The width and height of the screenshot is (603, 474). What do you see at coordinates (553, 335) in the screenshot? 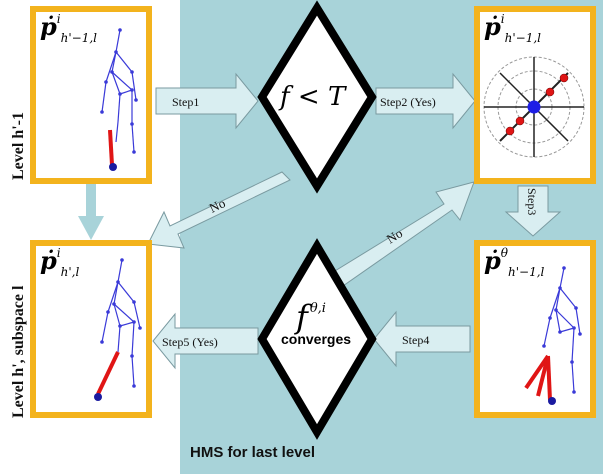
I see `skeleton-figure-bottom-right` at bounding box center [553, 335].